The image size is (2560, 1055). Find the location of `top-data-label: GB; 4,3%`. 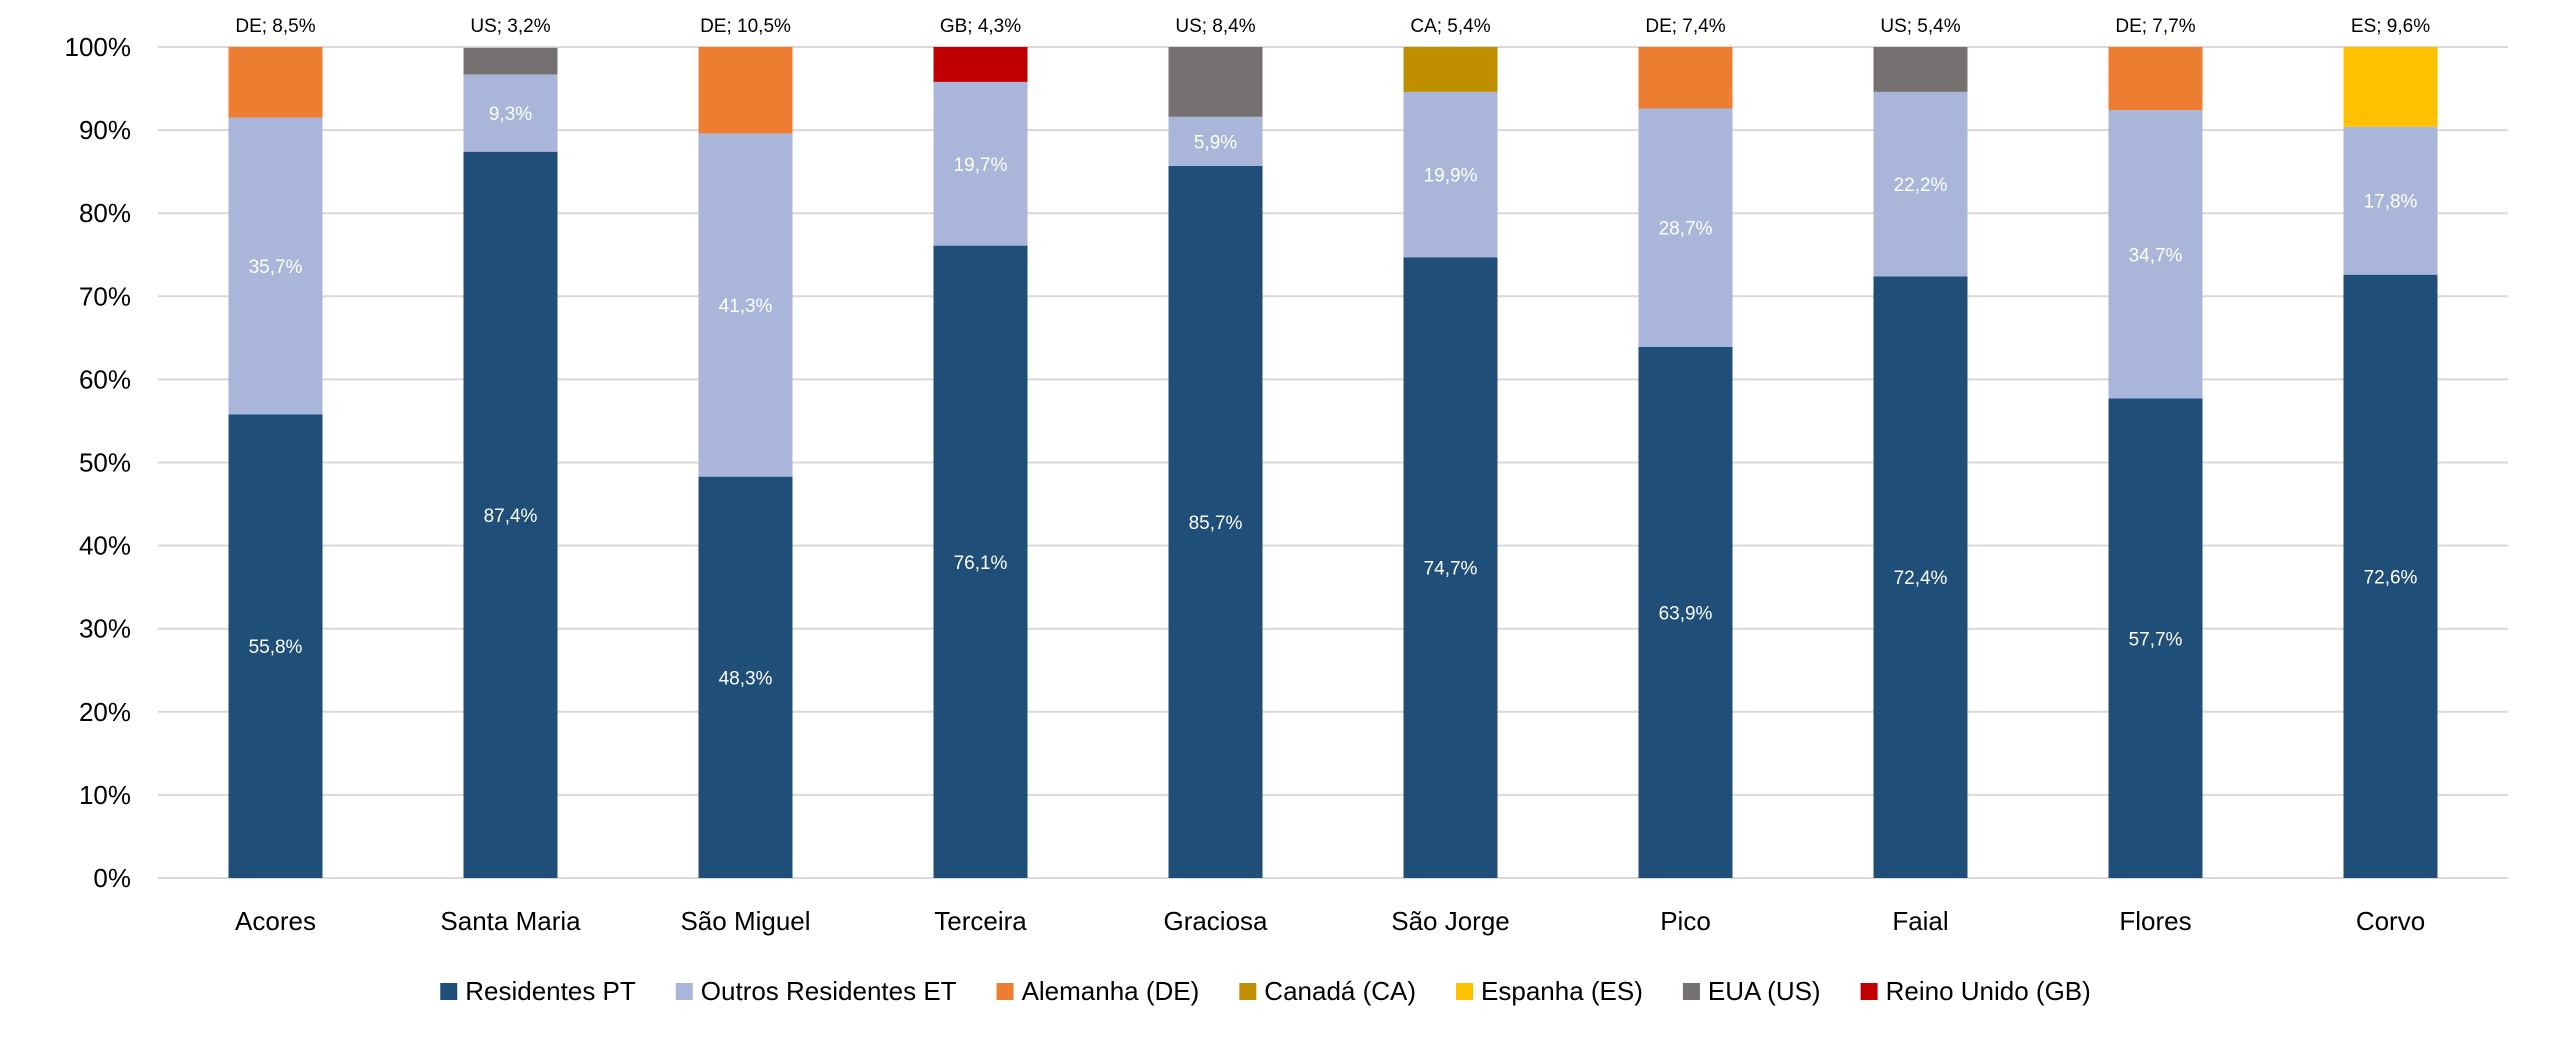

top-data-label: GB; 4,3% is located at coordinates (980, 26).